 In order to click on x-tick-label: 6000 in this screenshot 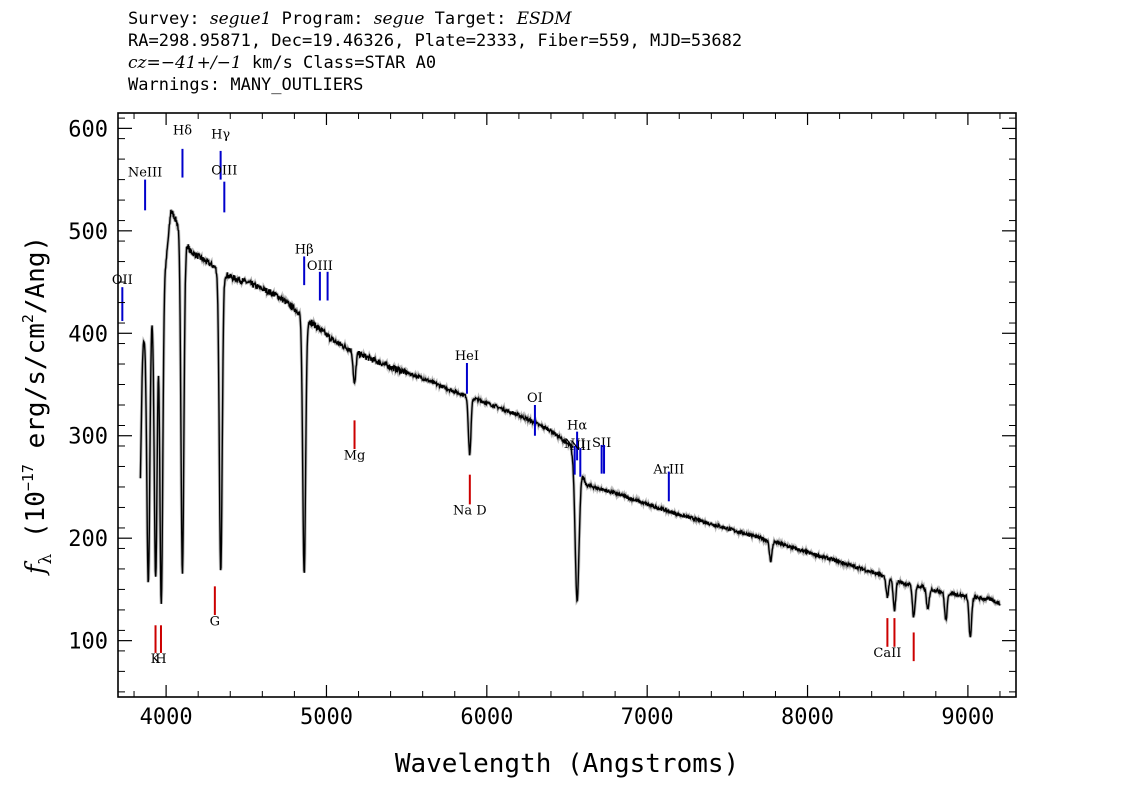, I will do `click(486, 717)`.